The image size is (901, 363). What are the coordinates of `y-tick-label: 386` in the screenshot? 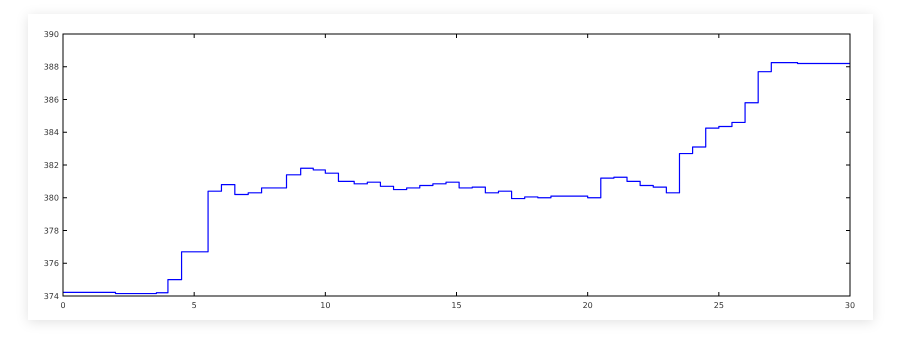 It's located at (51, 99).